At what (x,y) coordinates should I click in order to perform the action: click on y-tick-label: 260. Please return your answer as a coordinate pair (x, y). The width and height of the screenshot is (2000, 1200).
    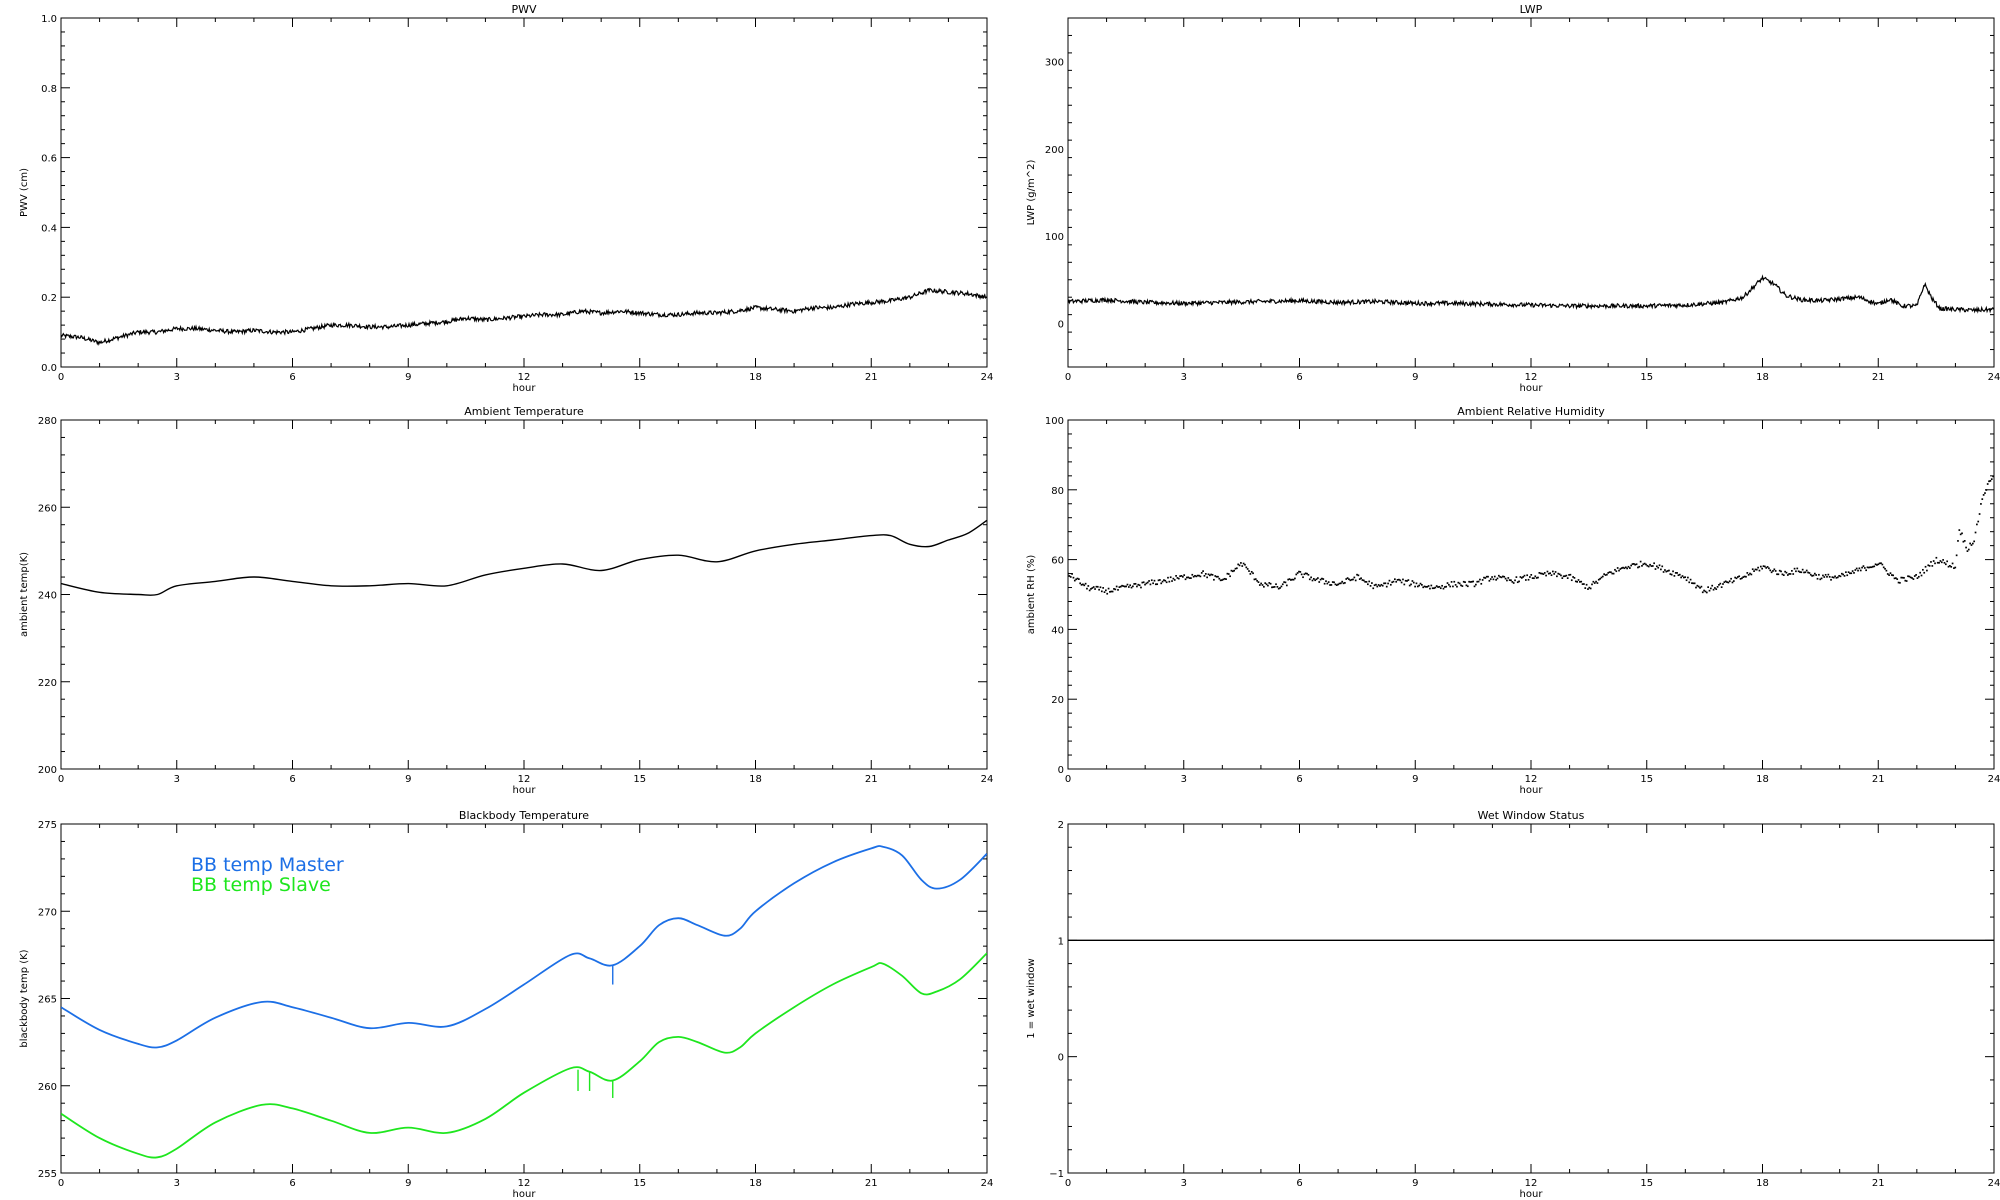
    Looking at the image, I should click on (47, 508).